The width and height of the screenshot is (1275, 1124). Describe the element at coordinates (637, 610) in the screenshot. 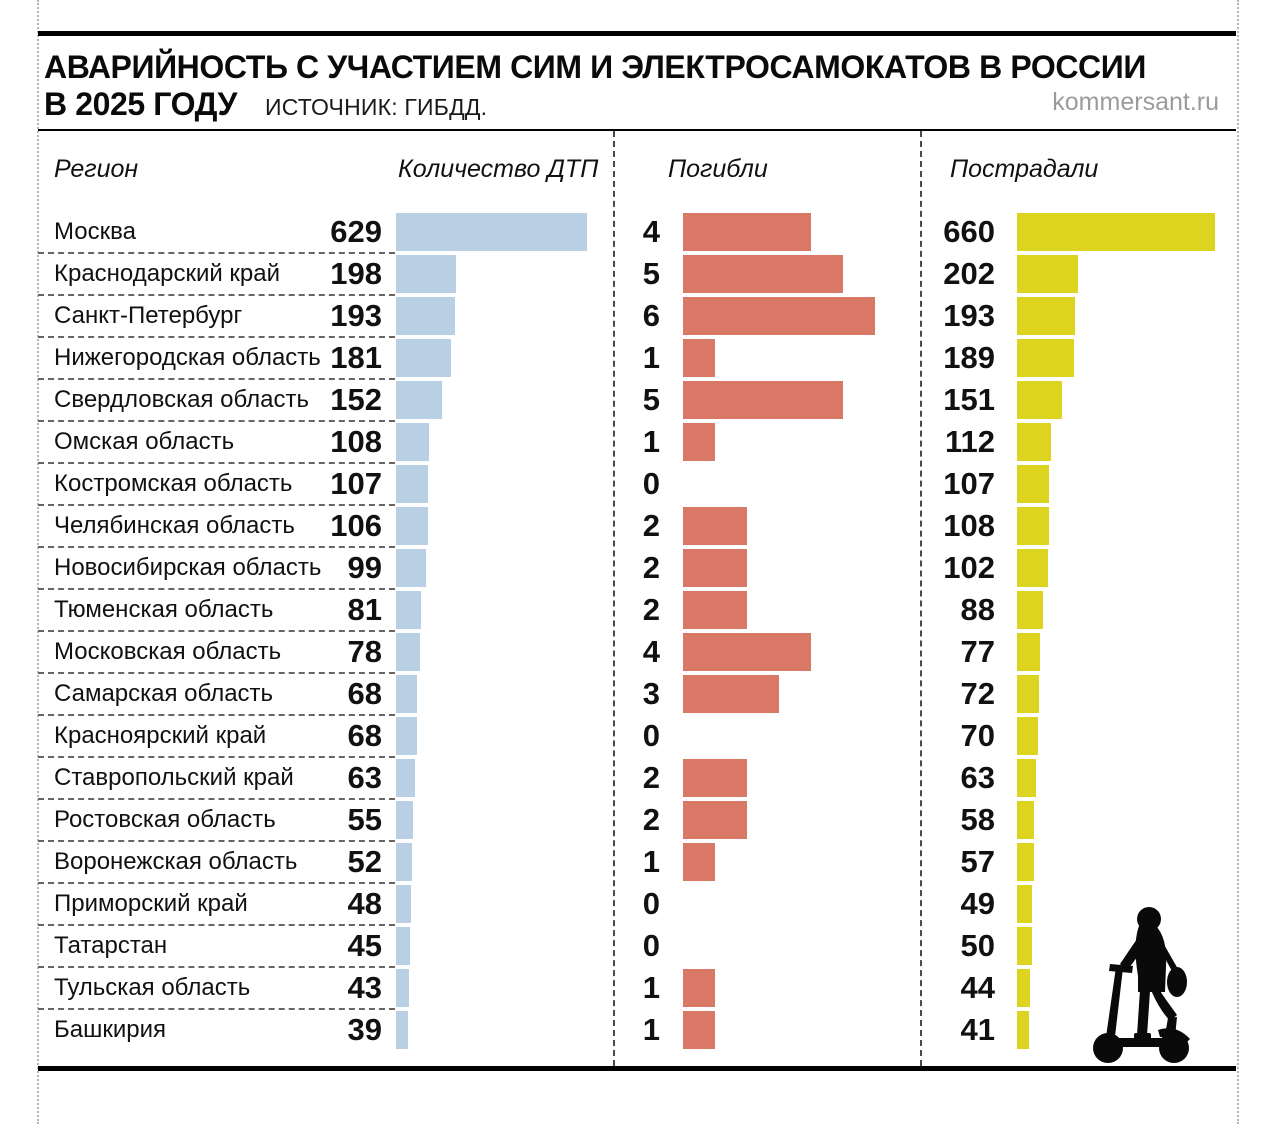

I see `table-row: Тюменская область 81 2 88` at that location.